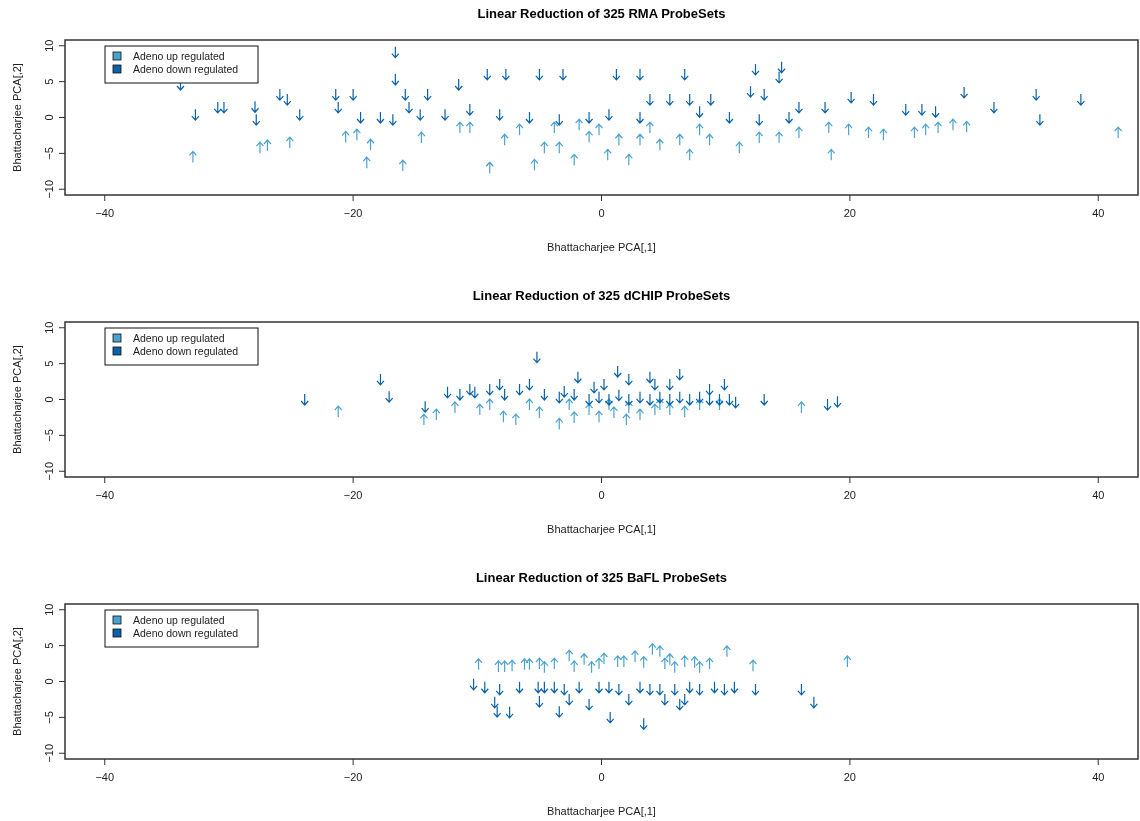 This screenshot has height=821, width=1140. What do you see at coordinates (601, 295) in the screenshot?
I see `chart-title: Linear Reduction of 325 dCHIP ProbeSets` at bounding box center [601, 295].